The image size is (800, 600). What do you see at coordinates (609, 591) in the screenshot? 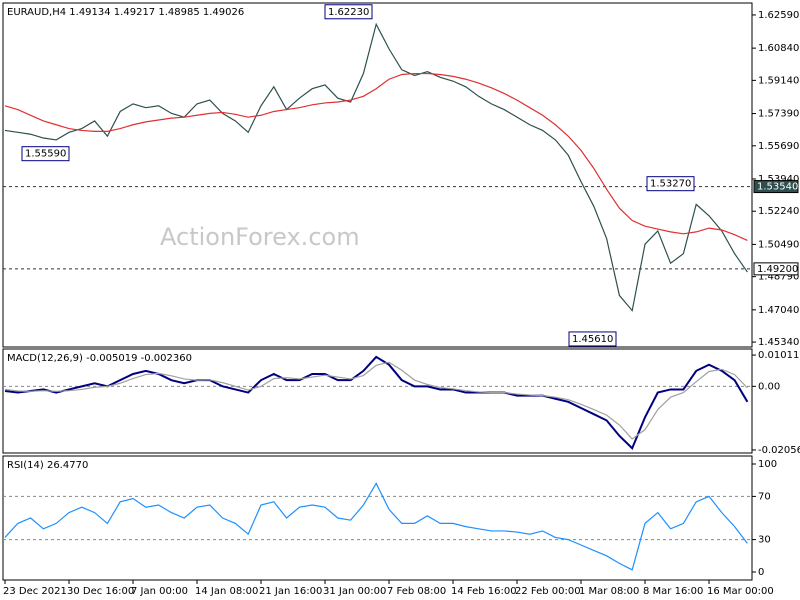
I see `x-tick-label: 1 Mar 08:00` at bounding box center [609, 591].